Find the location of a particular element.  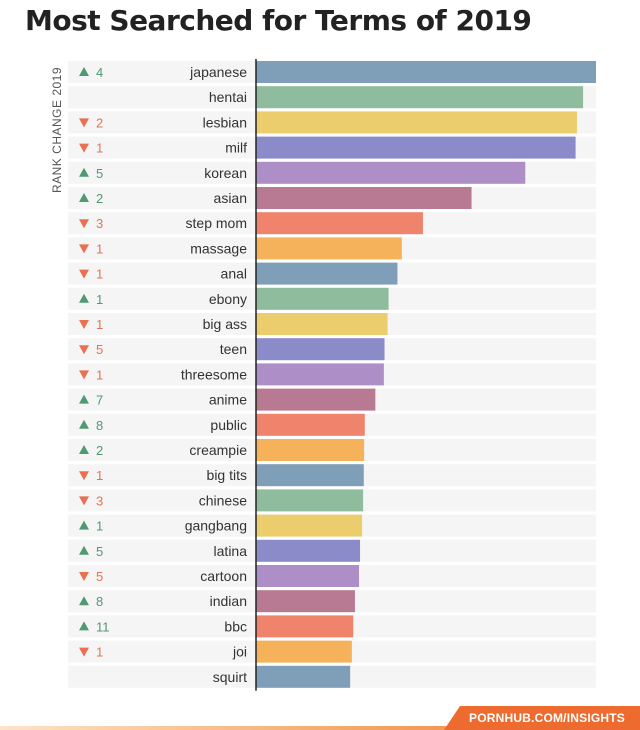

category-label: korean is located at coordinates (225, 173).